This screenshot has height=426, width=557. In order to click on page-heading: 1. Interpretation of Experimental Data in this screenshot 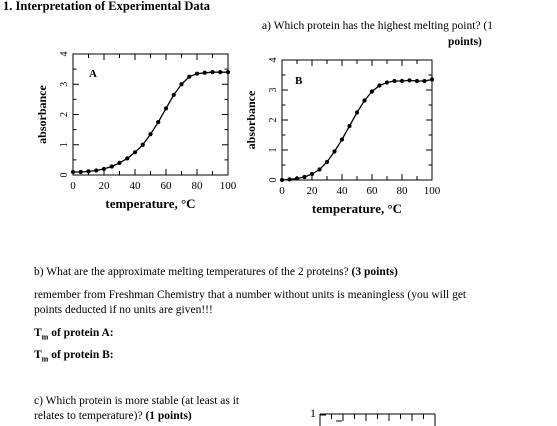, I will do `click(107, 6)`.